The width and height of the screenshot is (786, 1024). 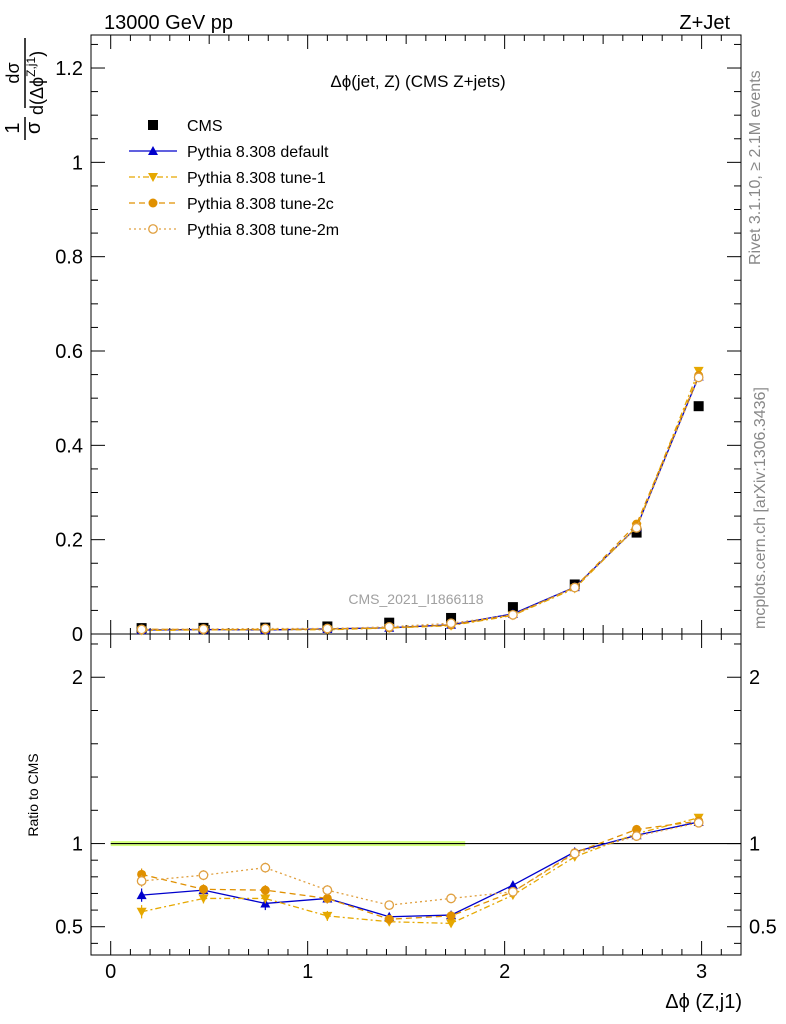 What do you see at coordinates (69, 446) in the screenshot?
I see `main-ytick-label: 0.4` at bounding box center [69, 446].